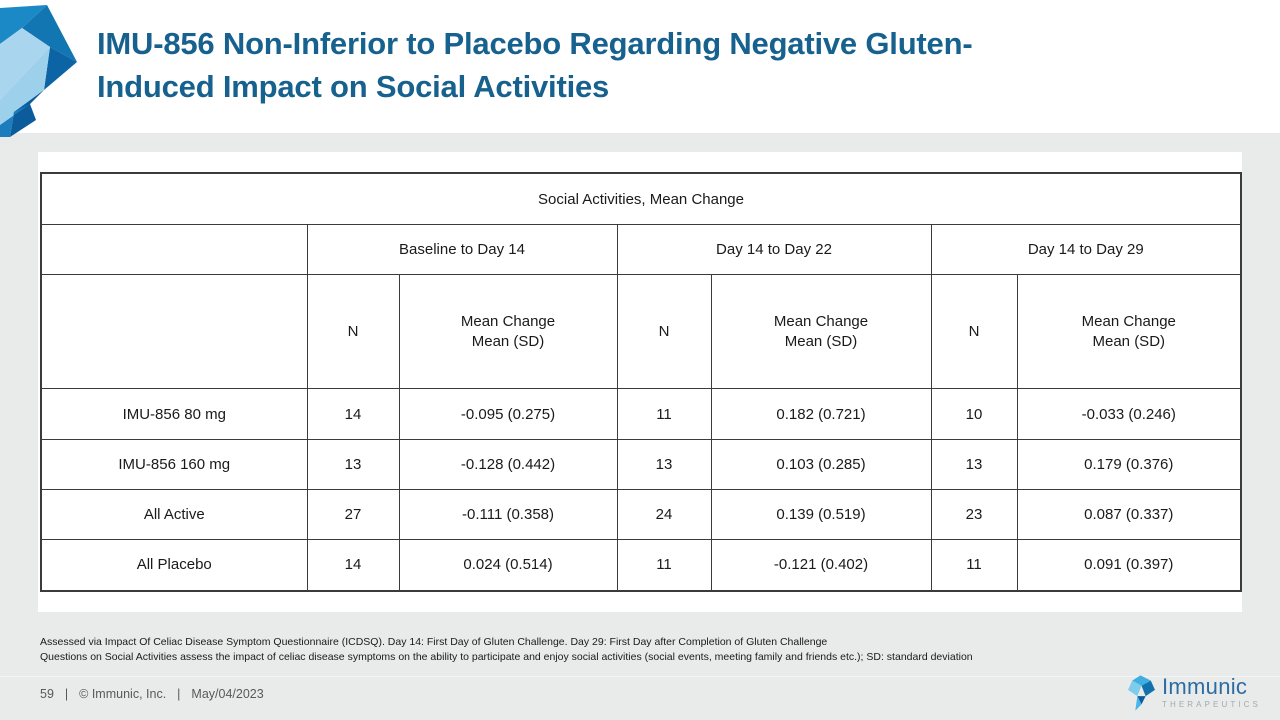 The image size is (1280, 720). I want to click on logo-name: Immunic, so click(1205, 686).